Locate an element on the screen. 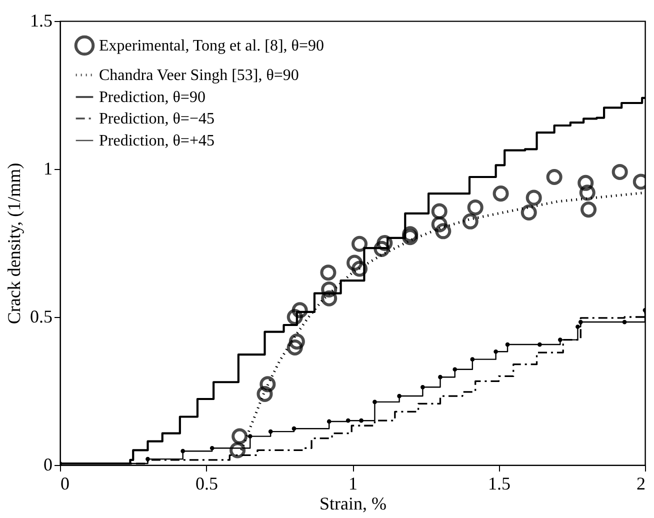  y-tick-label: 0.5 is located at coordinates (41, 316).